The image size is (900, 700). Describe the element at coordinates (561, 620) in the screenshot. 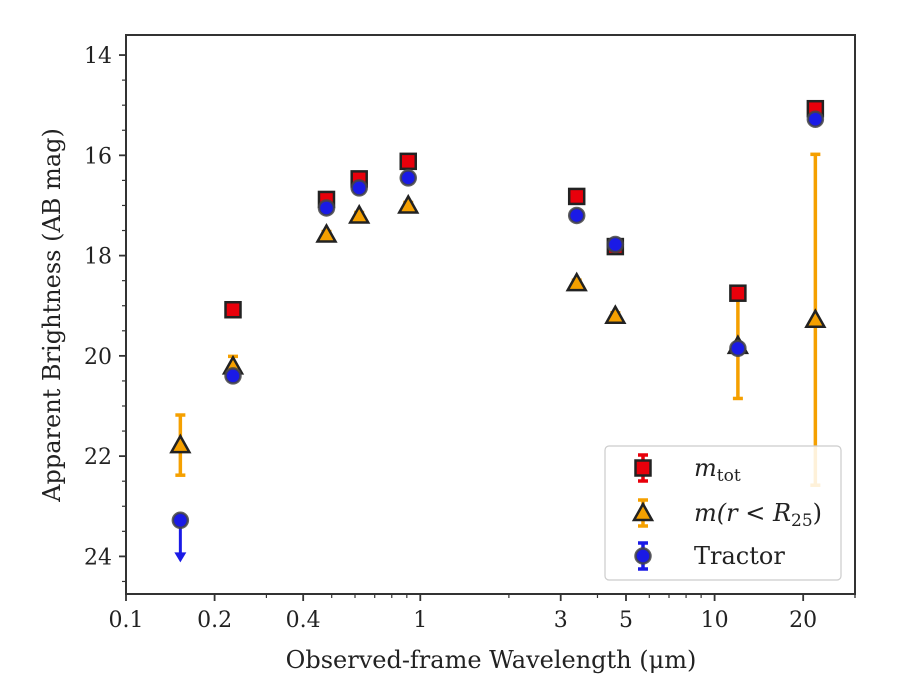

I see `x-tick-label: 3` at that location.